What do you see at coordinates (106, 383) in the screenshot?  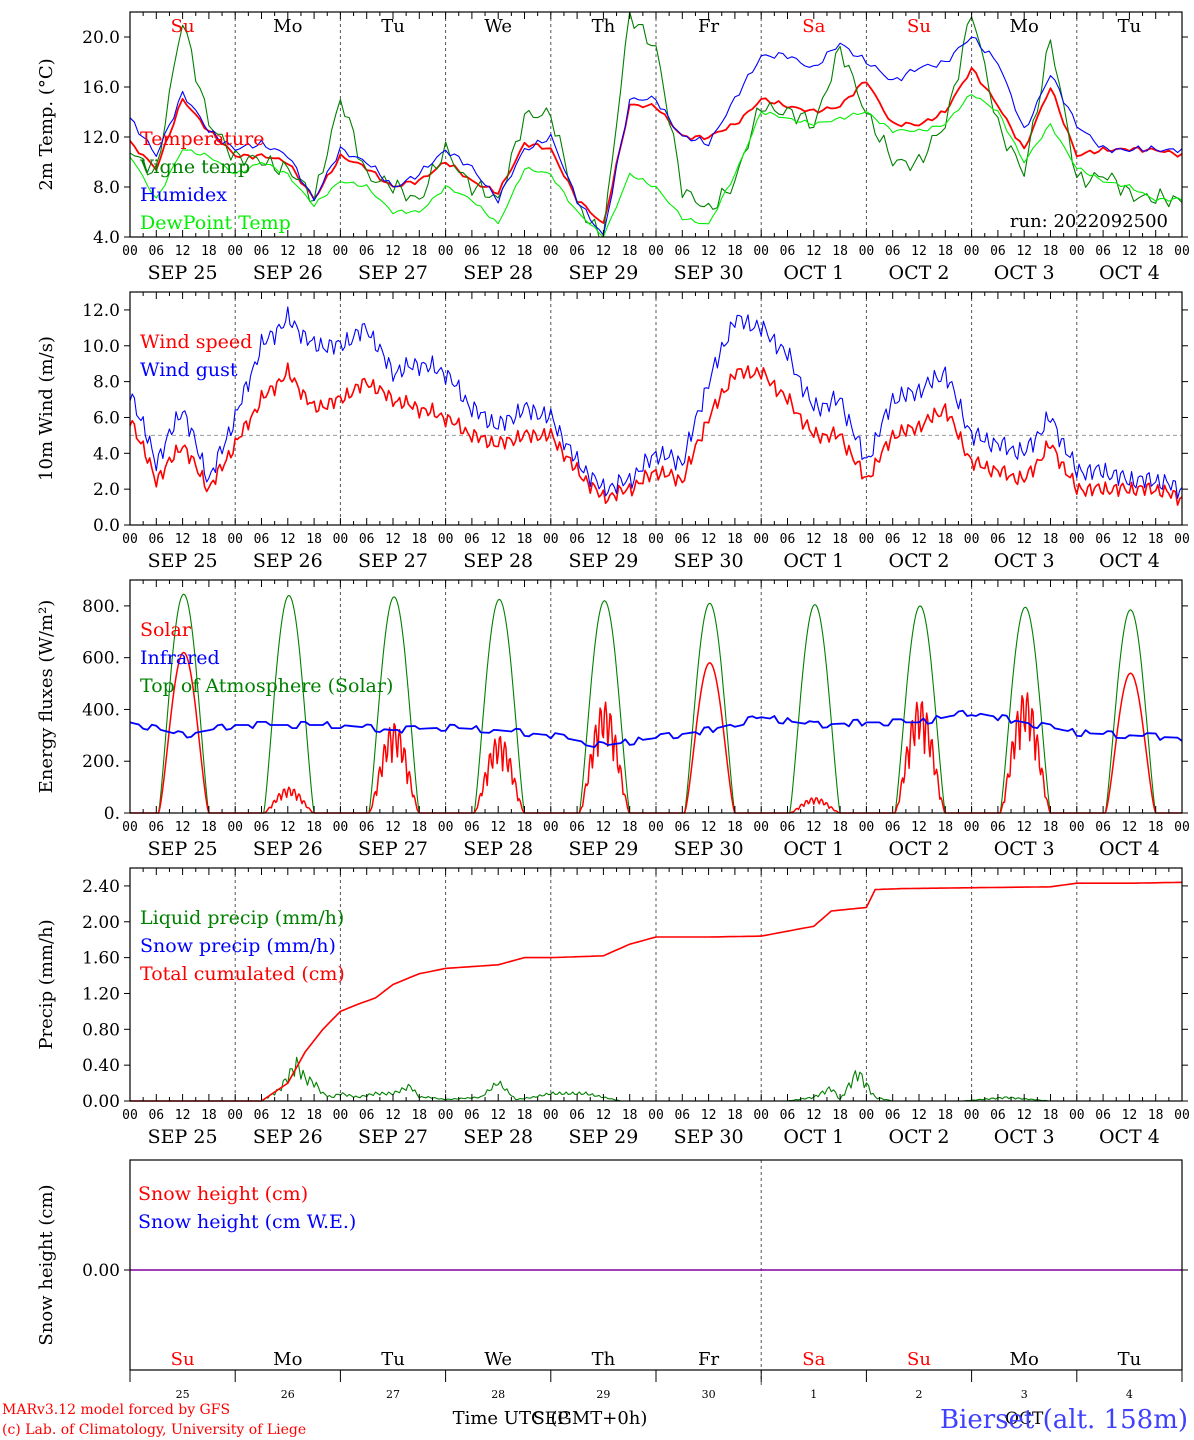 I see `y-tick-label: 8.0` at bounding box center [106, 383].